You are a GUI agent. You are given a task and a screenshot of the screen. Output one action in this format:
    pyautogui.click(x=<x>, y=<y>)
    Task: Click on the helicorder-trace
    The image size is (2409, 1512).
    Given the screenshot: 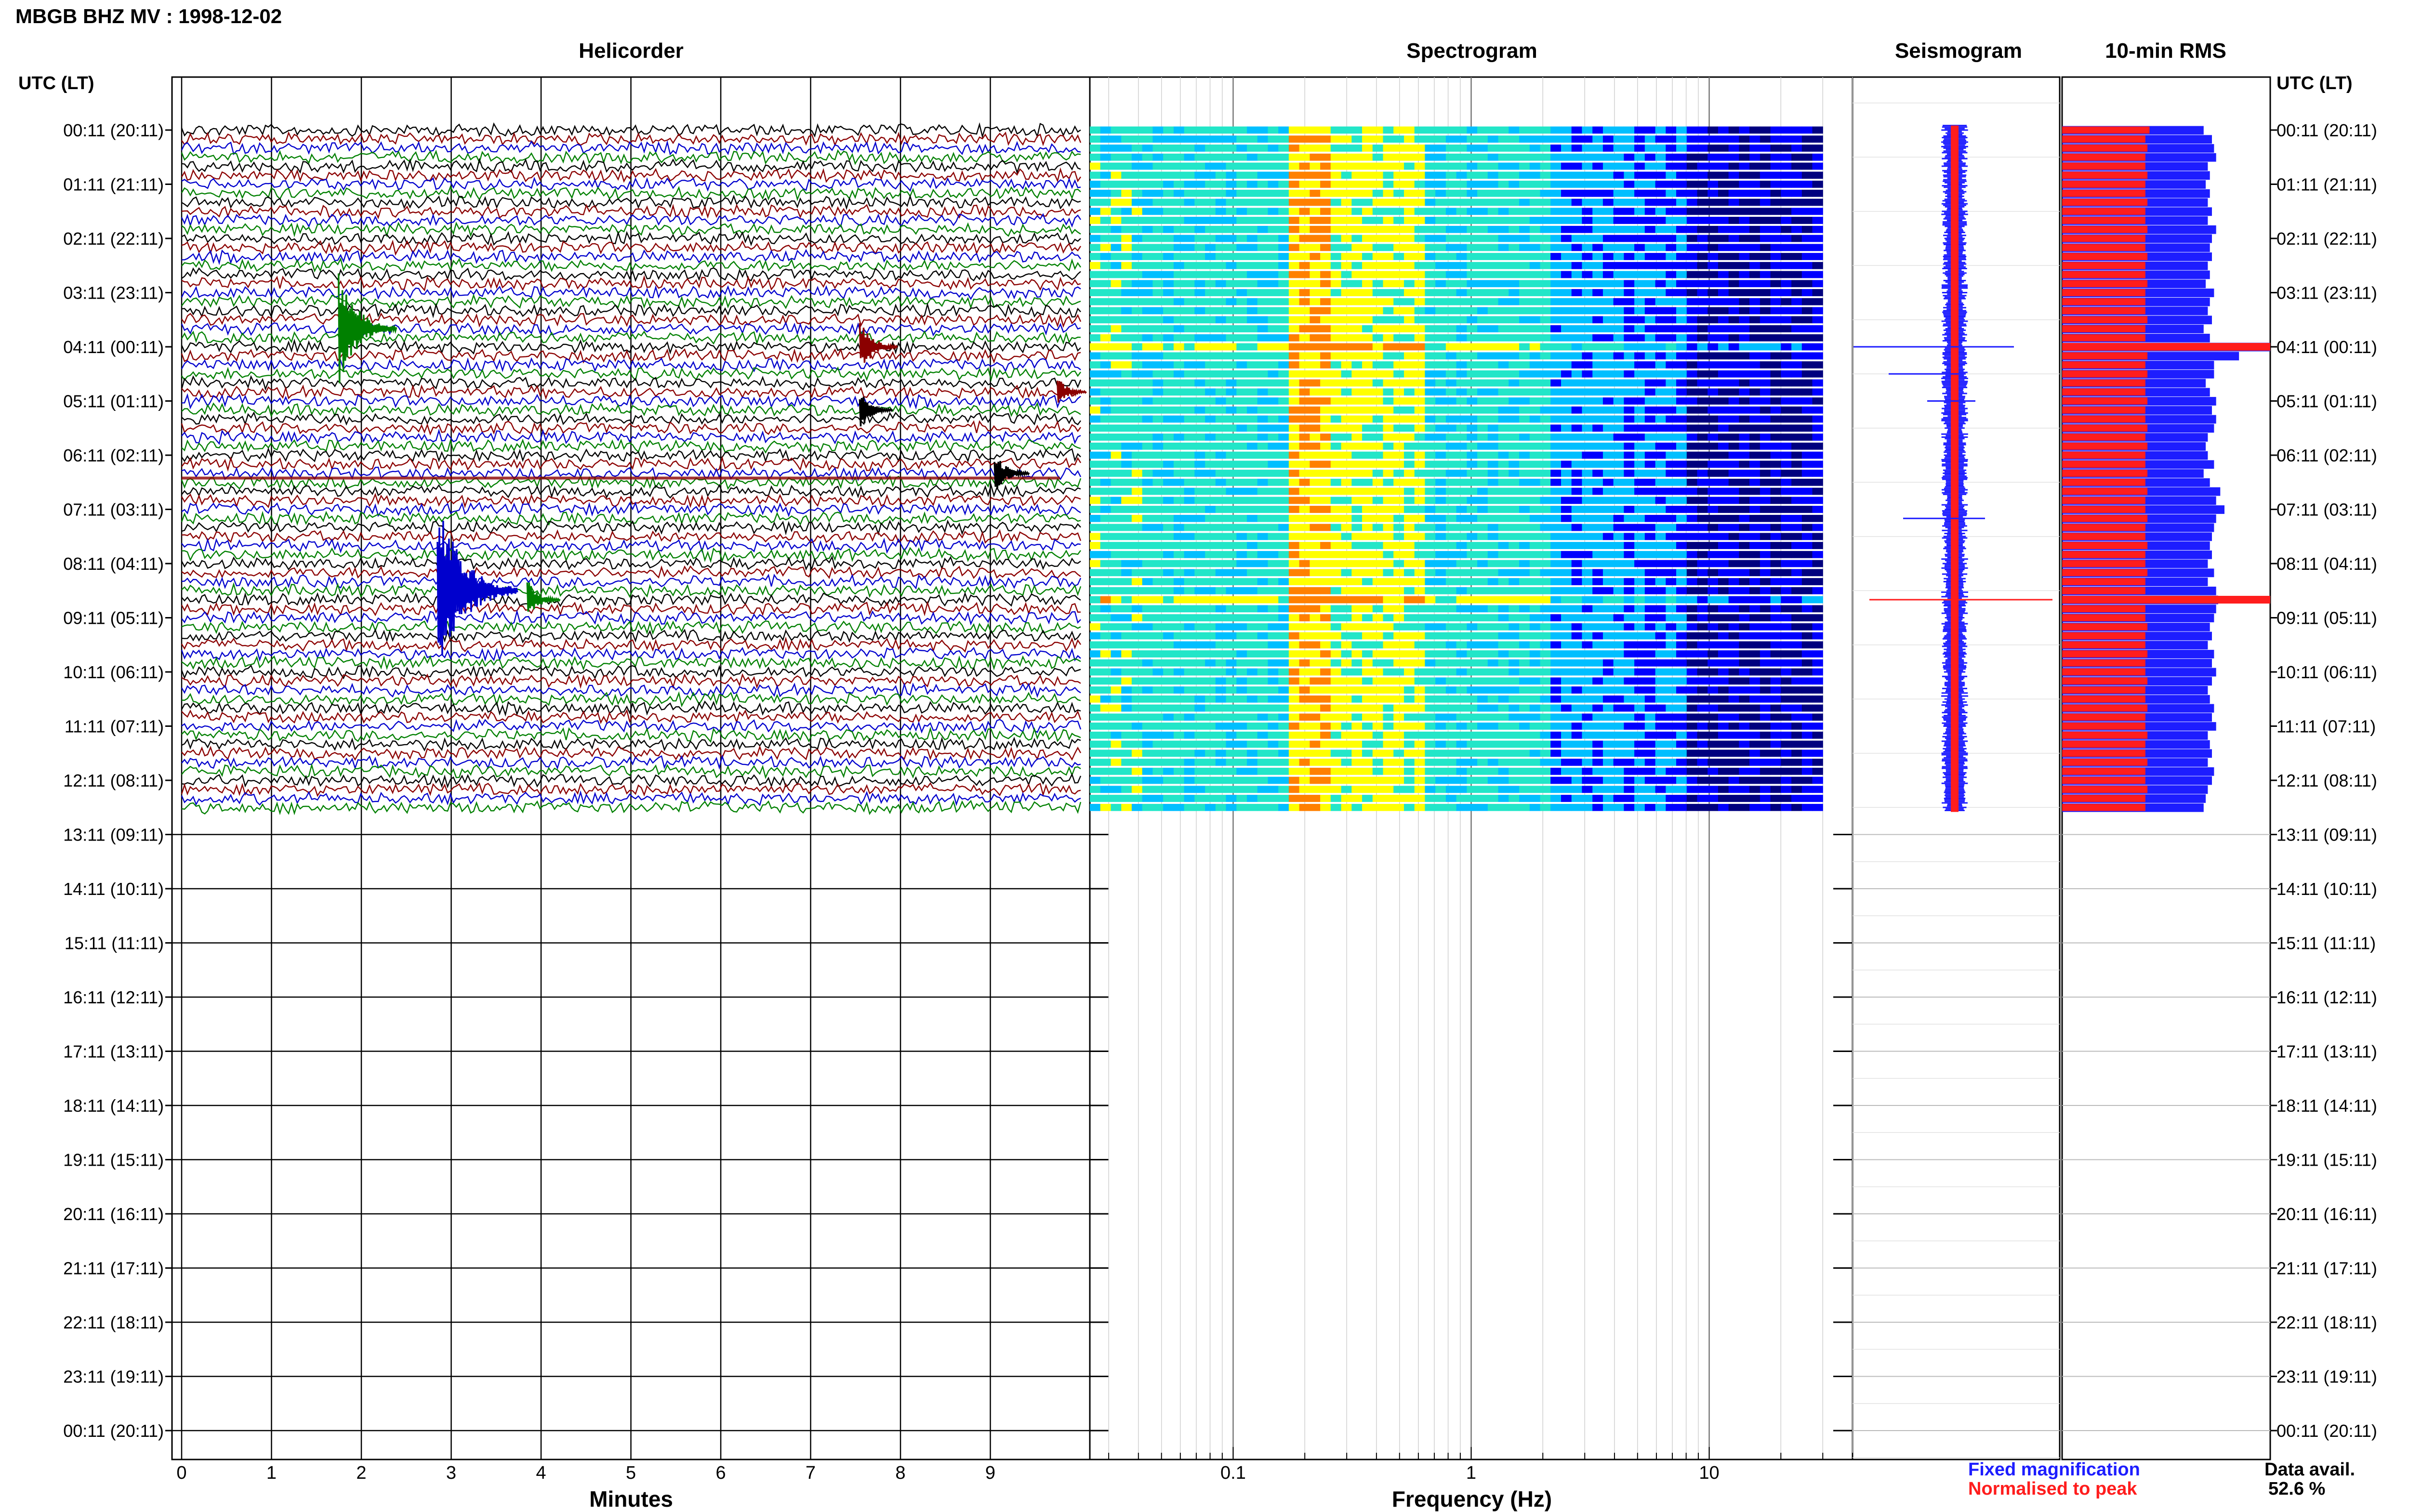 What is the action you would take?
    pyautogui.click(x=631, y=546)
    